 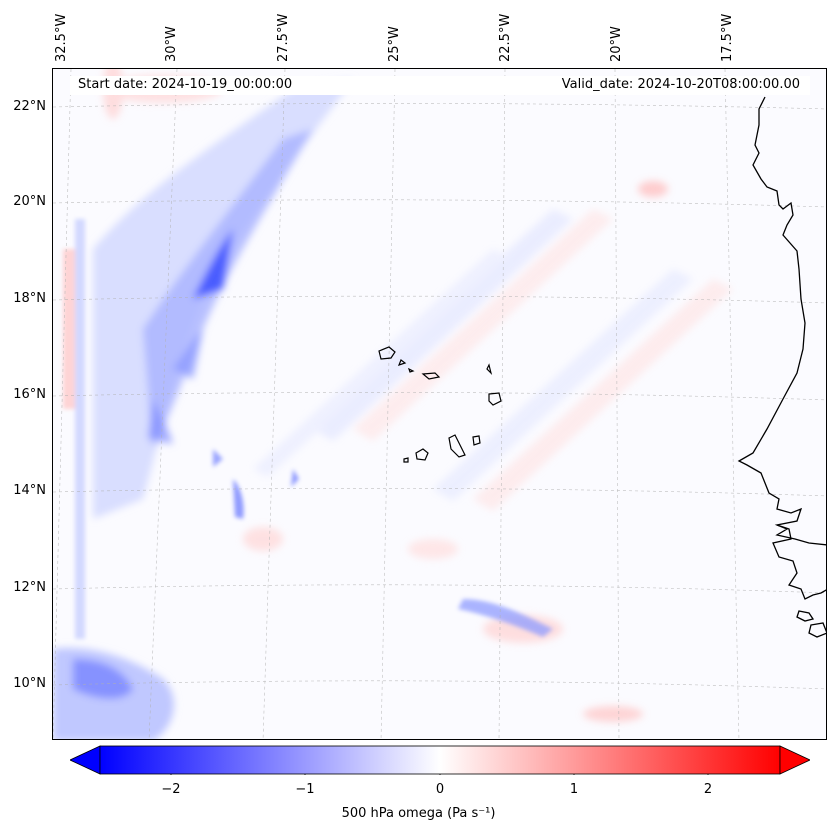 I want to click on gridline-17-5w, so click(x=732, y=404).